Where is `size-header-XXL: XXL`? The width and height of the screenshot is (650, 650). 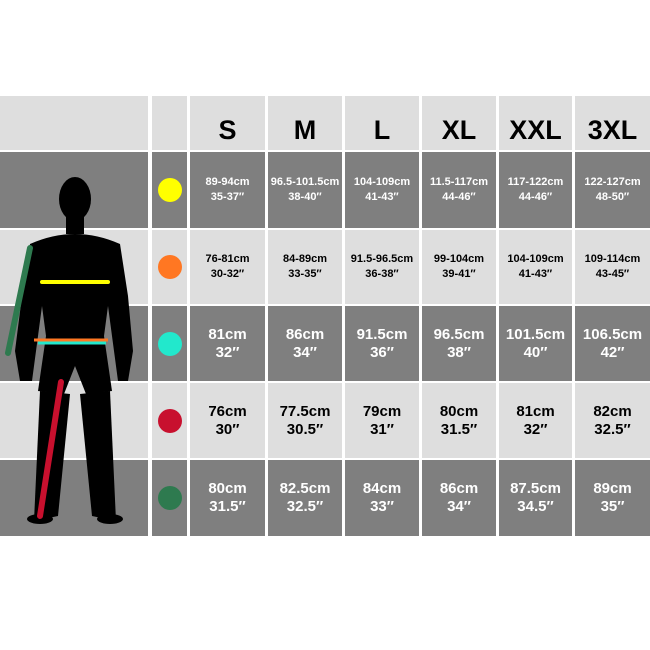
size-header-XXL: XXL is located at coordinates (535, 123).